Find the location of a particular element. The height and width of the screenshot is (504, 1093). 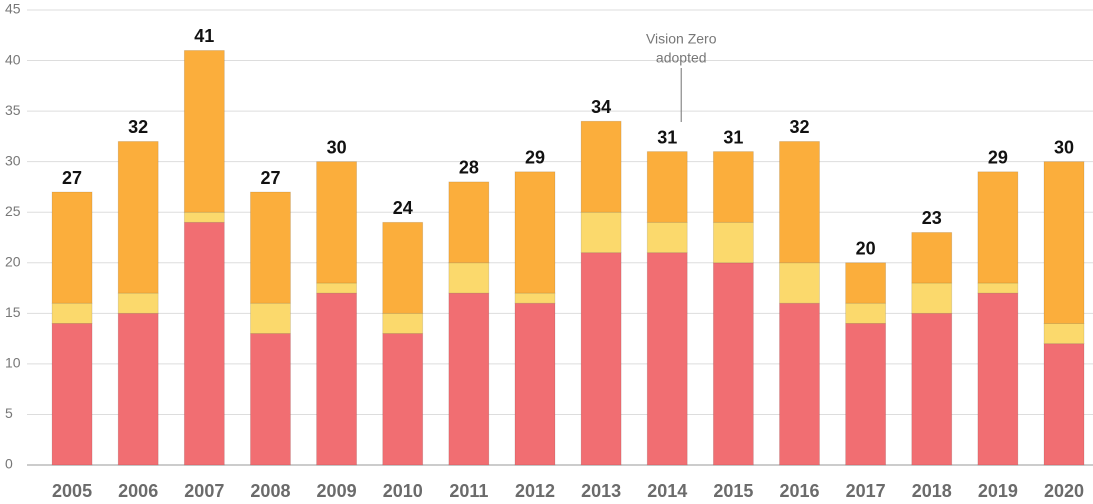

y-tick-label: 15 is located at coordinates (13, 312).